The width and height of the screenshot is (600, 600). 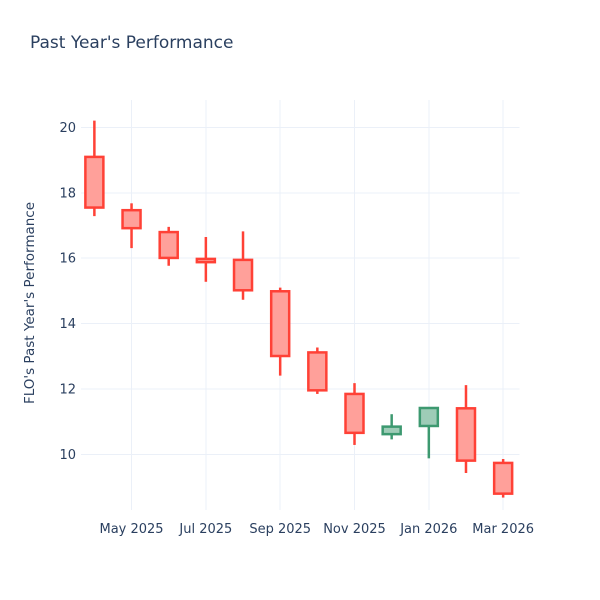 What do you see at coordinates (67, 259) in the screenshot?
I see `y-tick-label: 16` at bounding box center [67, 259].